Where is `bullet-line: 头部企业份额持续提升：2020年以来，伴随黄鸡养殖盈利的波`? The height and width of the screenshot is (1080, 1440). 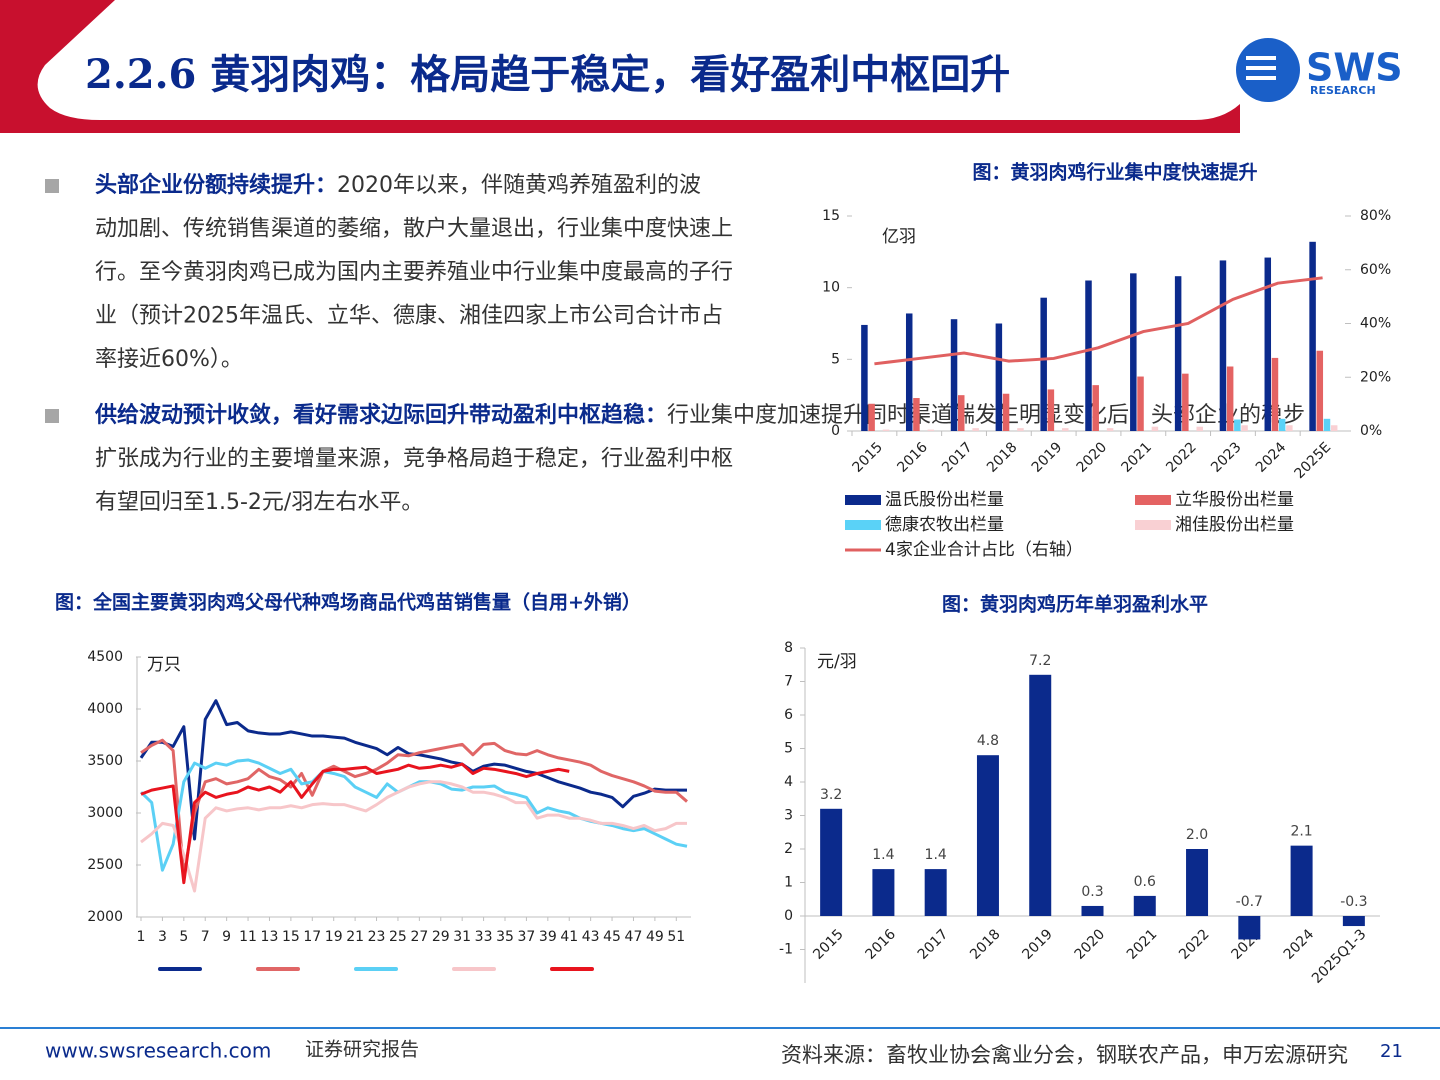 bullet-line: 头部企业份额持续提升：2020年以来，伴随黄鸡养殖盈利的波 is located at coordinates (398, 185).